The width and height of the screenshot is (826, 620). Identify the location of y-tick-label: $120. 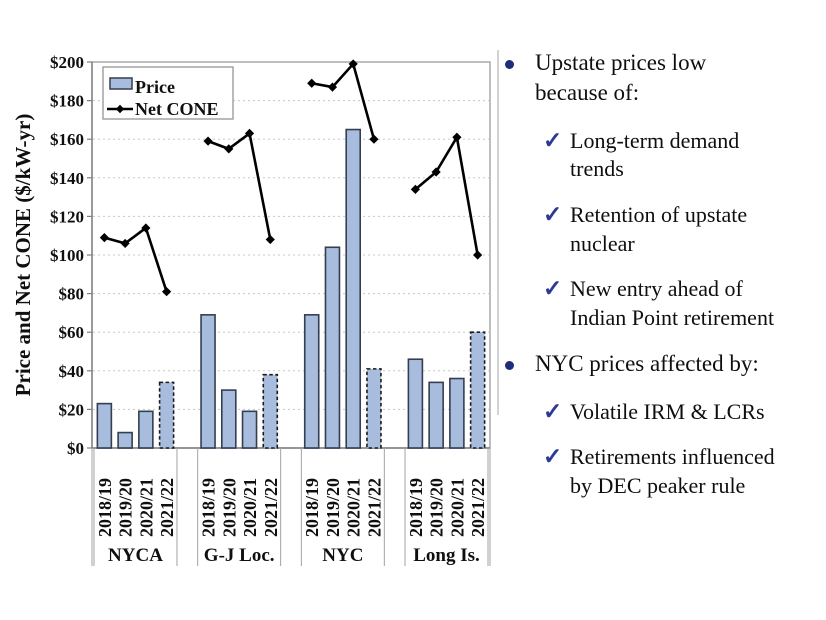
(67, 216).